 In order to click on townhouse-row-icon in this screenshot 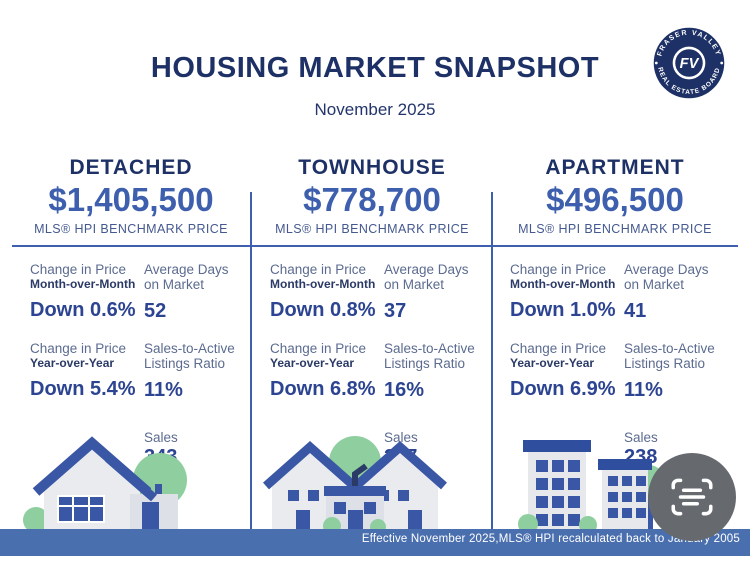, I will do `click(355, 484)`.